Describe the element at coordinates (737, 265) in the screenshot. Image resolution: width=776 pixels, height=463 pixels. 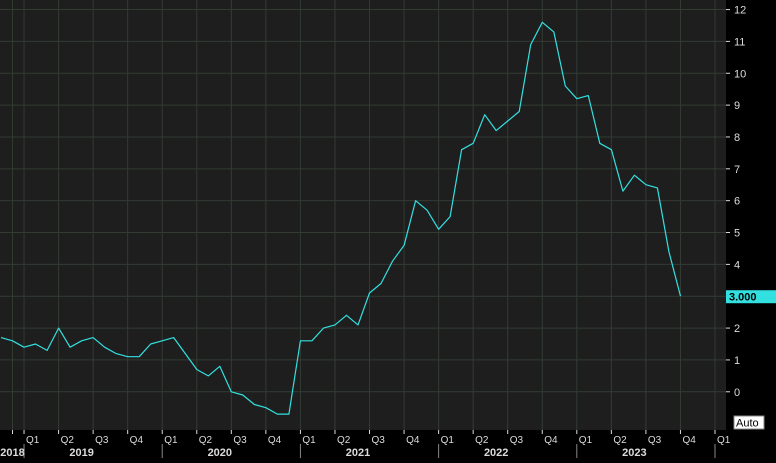
I see `y-tick-label: 4` at that location.